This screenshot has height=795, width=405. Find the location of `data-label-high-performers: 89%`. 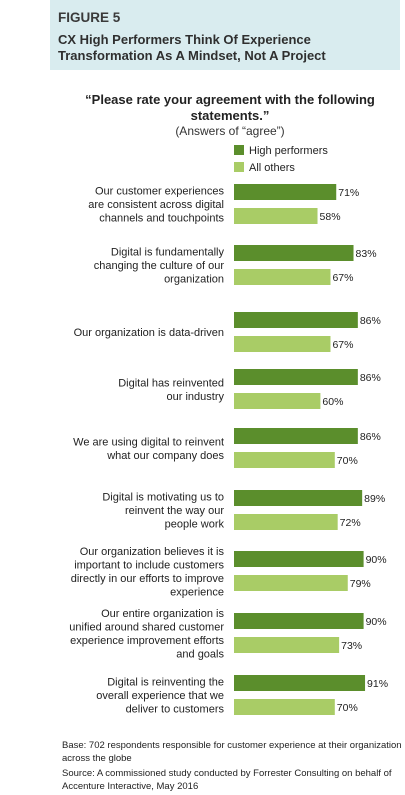

data-label-high-performers: 89% is located at coordinates (374, 499).